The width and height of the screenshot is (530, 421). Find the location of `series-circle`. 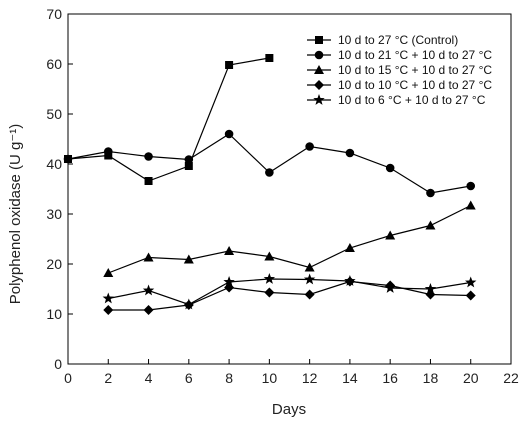

series-circle is located at coordinates (269, 163).